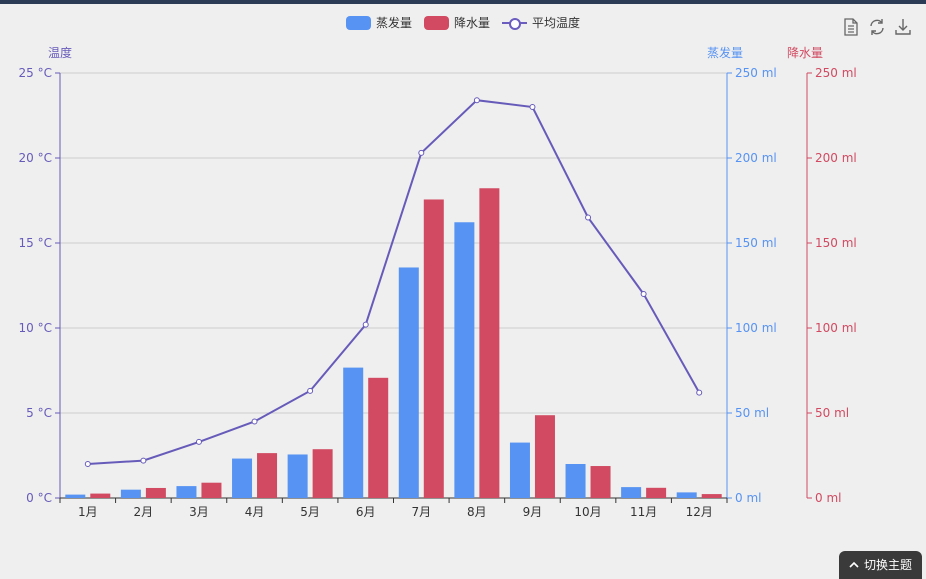 The image size is (926, 579). I want to click on y-tick-label-precipitation: 50 ml, so click(832, 413).